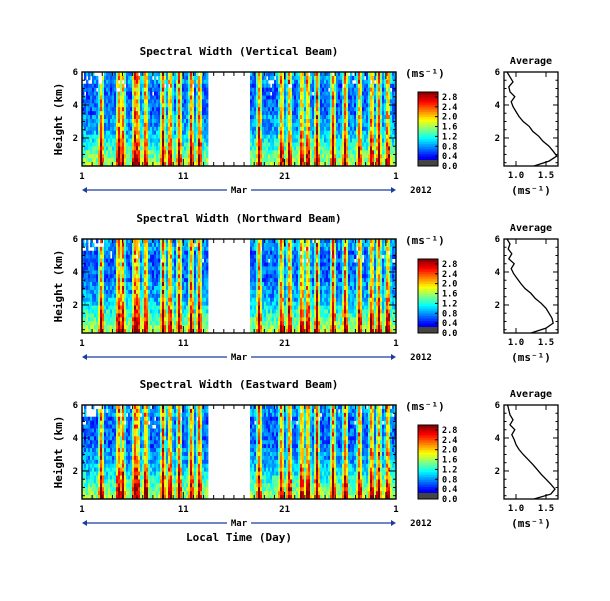  What do you see at coordinates (239, 51) in the screenshot?
I see `panel-title: Spectral Width (Vertical Beam)` at bounding box center [239, 51].